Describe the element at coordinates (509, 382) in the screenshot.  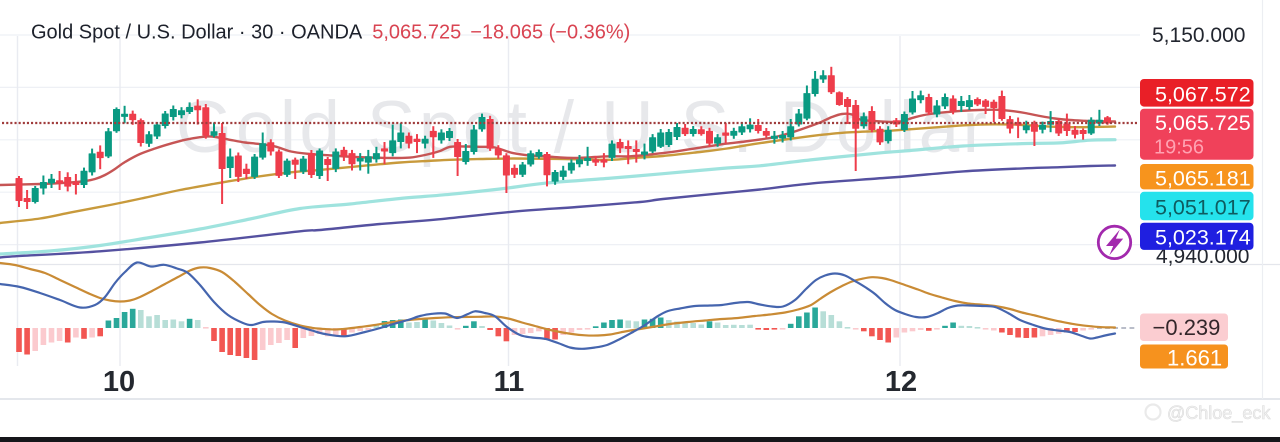
I see `svg-text: 11` at that location.